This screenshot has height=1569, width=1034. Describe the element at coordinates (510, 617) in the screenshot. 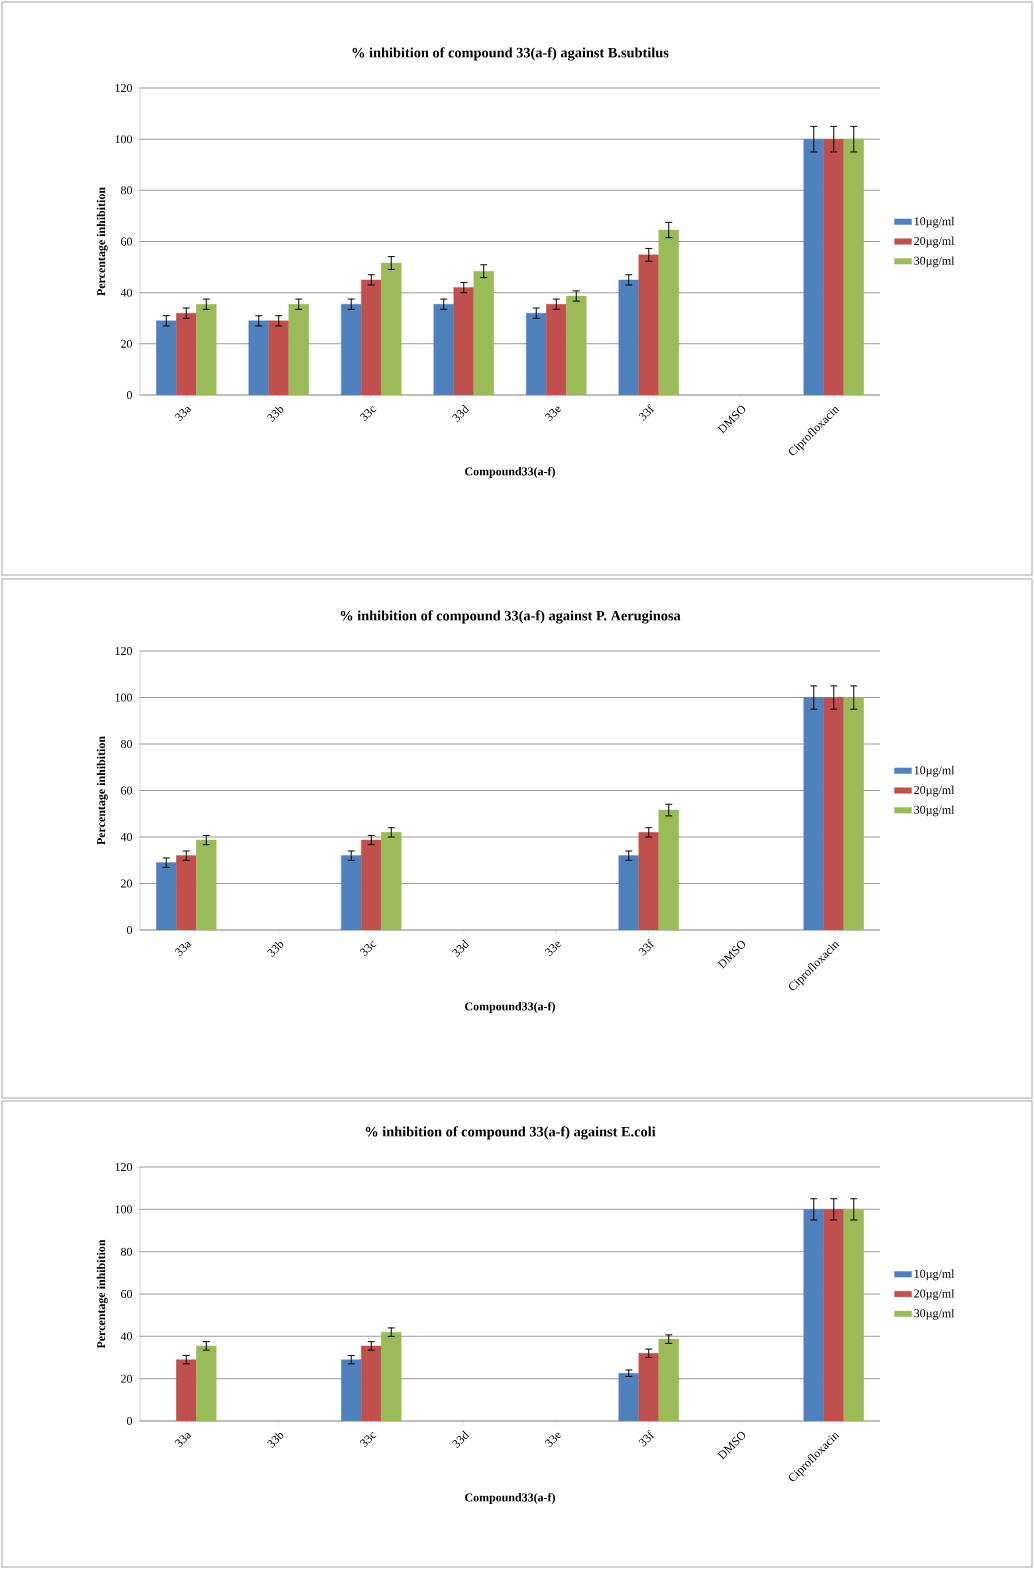

I see `chart-title: % inhibition of compound 33(a-f) against P. Aeruginosa` at that location.